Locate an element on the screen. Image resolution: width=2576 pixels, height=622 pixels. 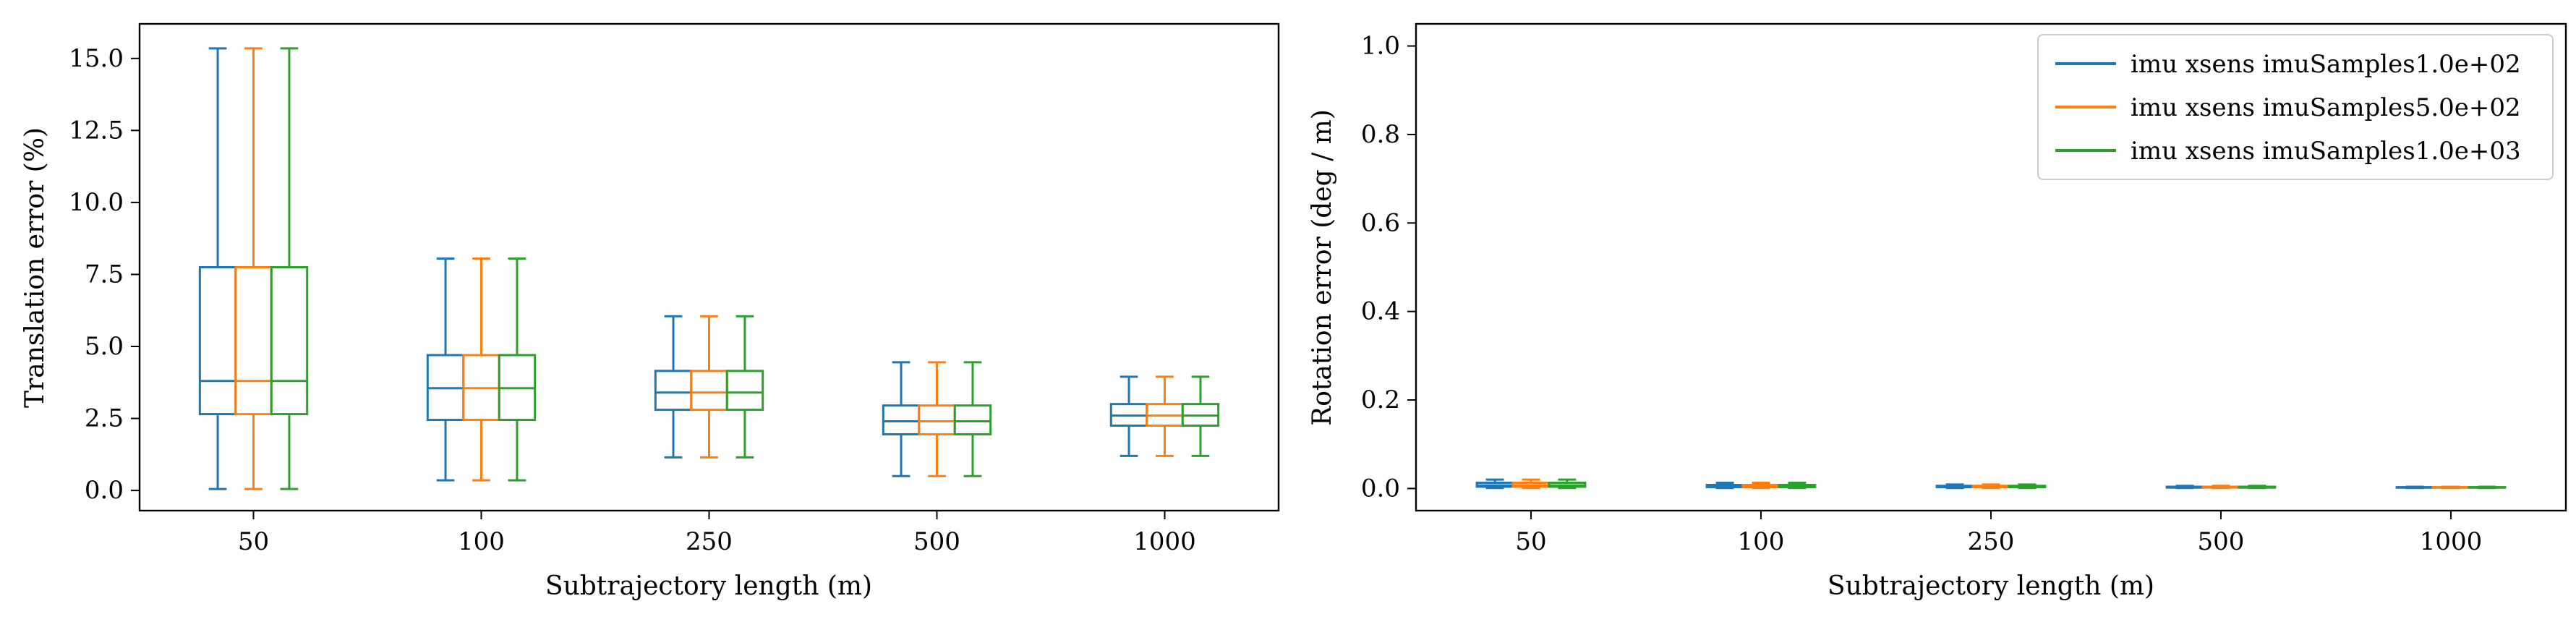
translation-x-tick-label: 500 is located at coordinates (936, 541).